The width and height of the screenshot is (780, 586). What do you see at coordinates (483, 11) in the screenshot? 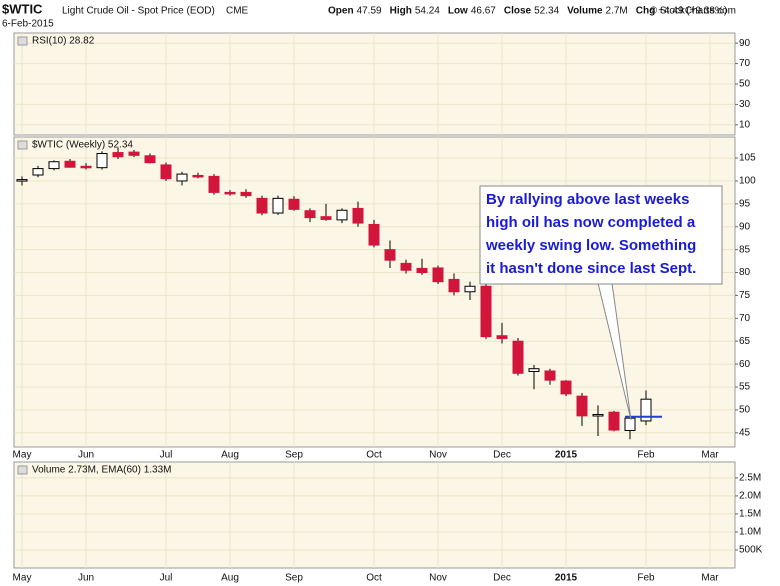
I see `quote-value: 46.67` at bounding box center [483, 11].